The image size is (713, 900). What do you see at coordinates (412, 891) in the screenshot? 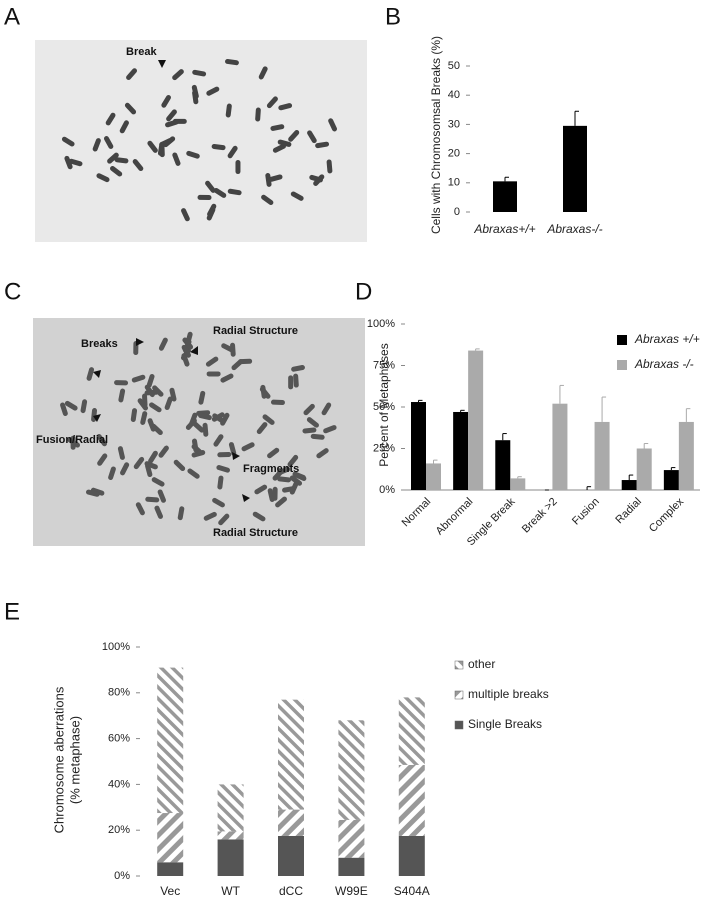
I see `x-tick-label: S404A` at bounding box center [412, 891].